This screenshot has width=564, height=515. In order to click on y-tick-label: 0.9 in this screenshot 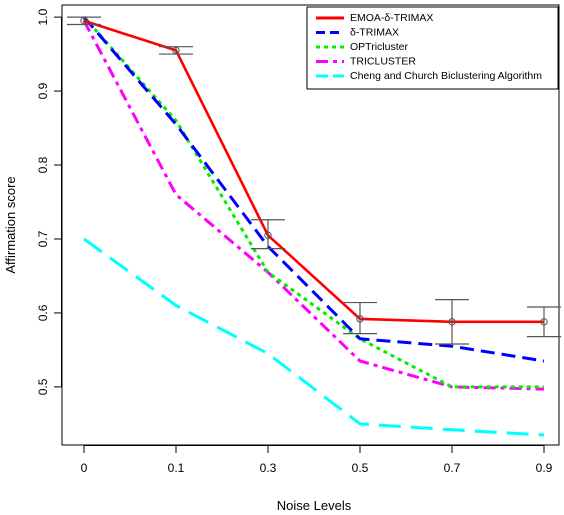, I will do `click(43, 90)`.